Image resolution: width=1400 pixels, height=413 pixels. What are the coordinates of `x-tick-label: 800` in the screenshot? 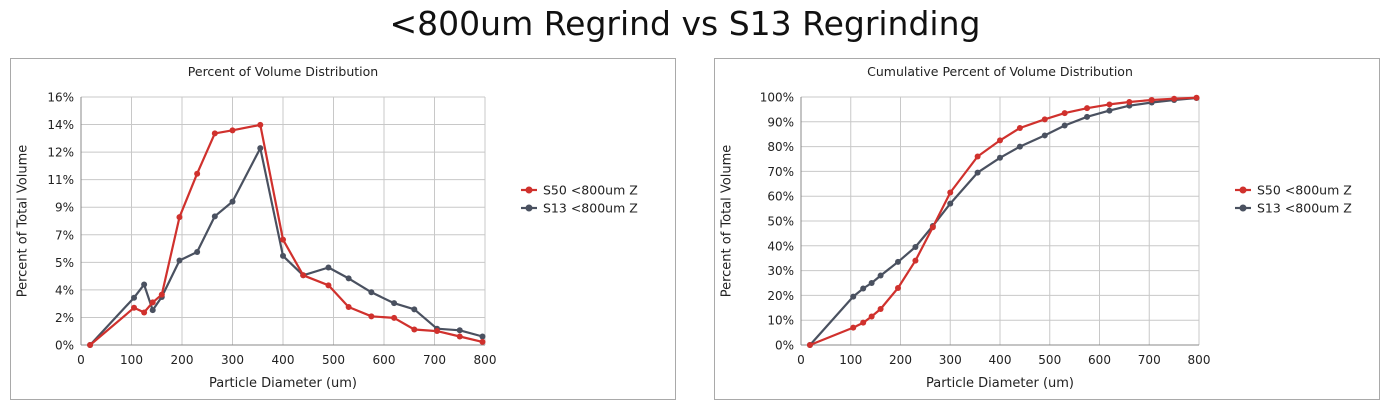 It's located at (1199, 360).